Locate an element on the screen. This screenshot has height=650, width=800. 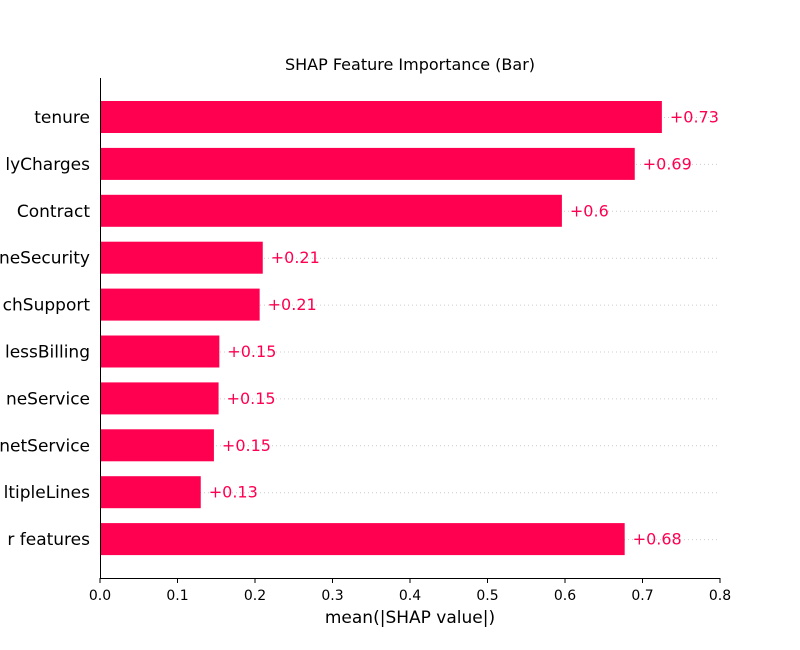
x-tick-label: 0.4 is located at coordinates (410, 596).